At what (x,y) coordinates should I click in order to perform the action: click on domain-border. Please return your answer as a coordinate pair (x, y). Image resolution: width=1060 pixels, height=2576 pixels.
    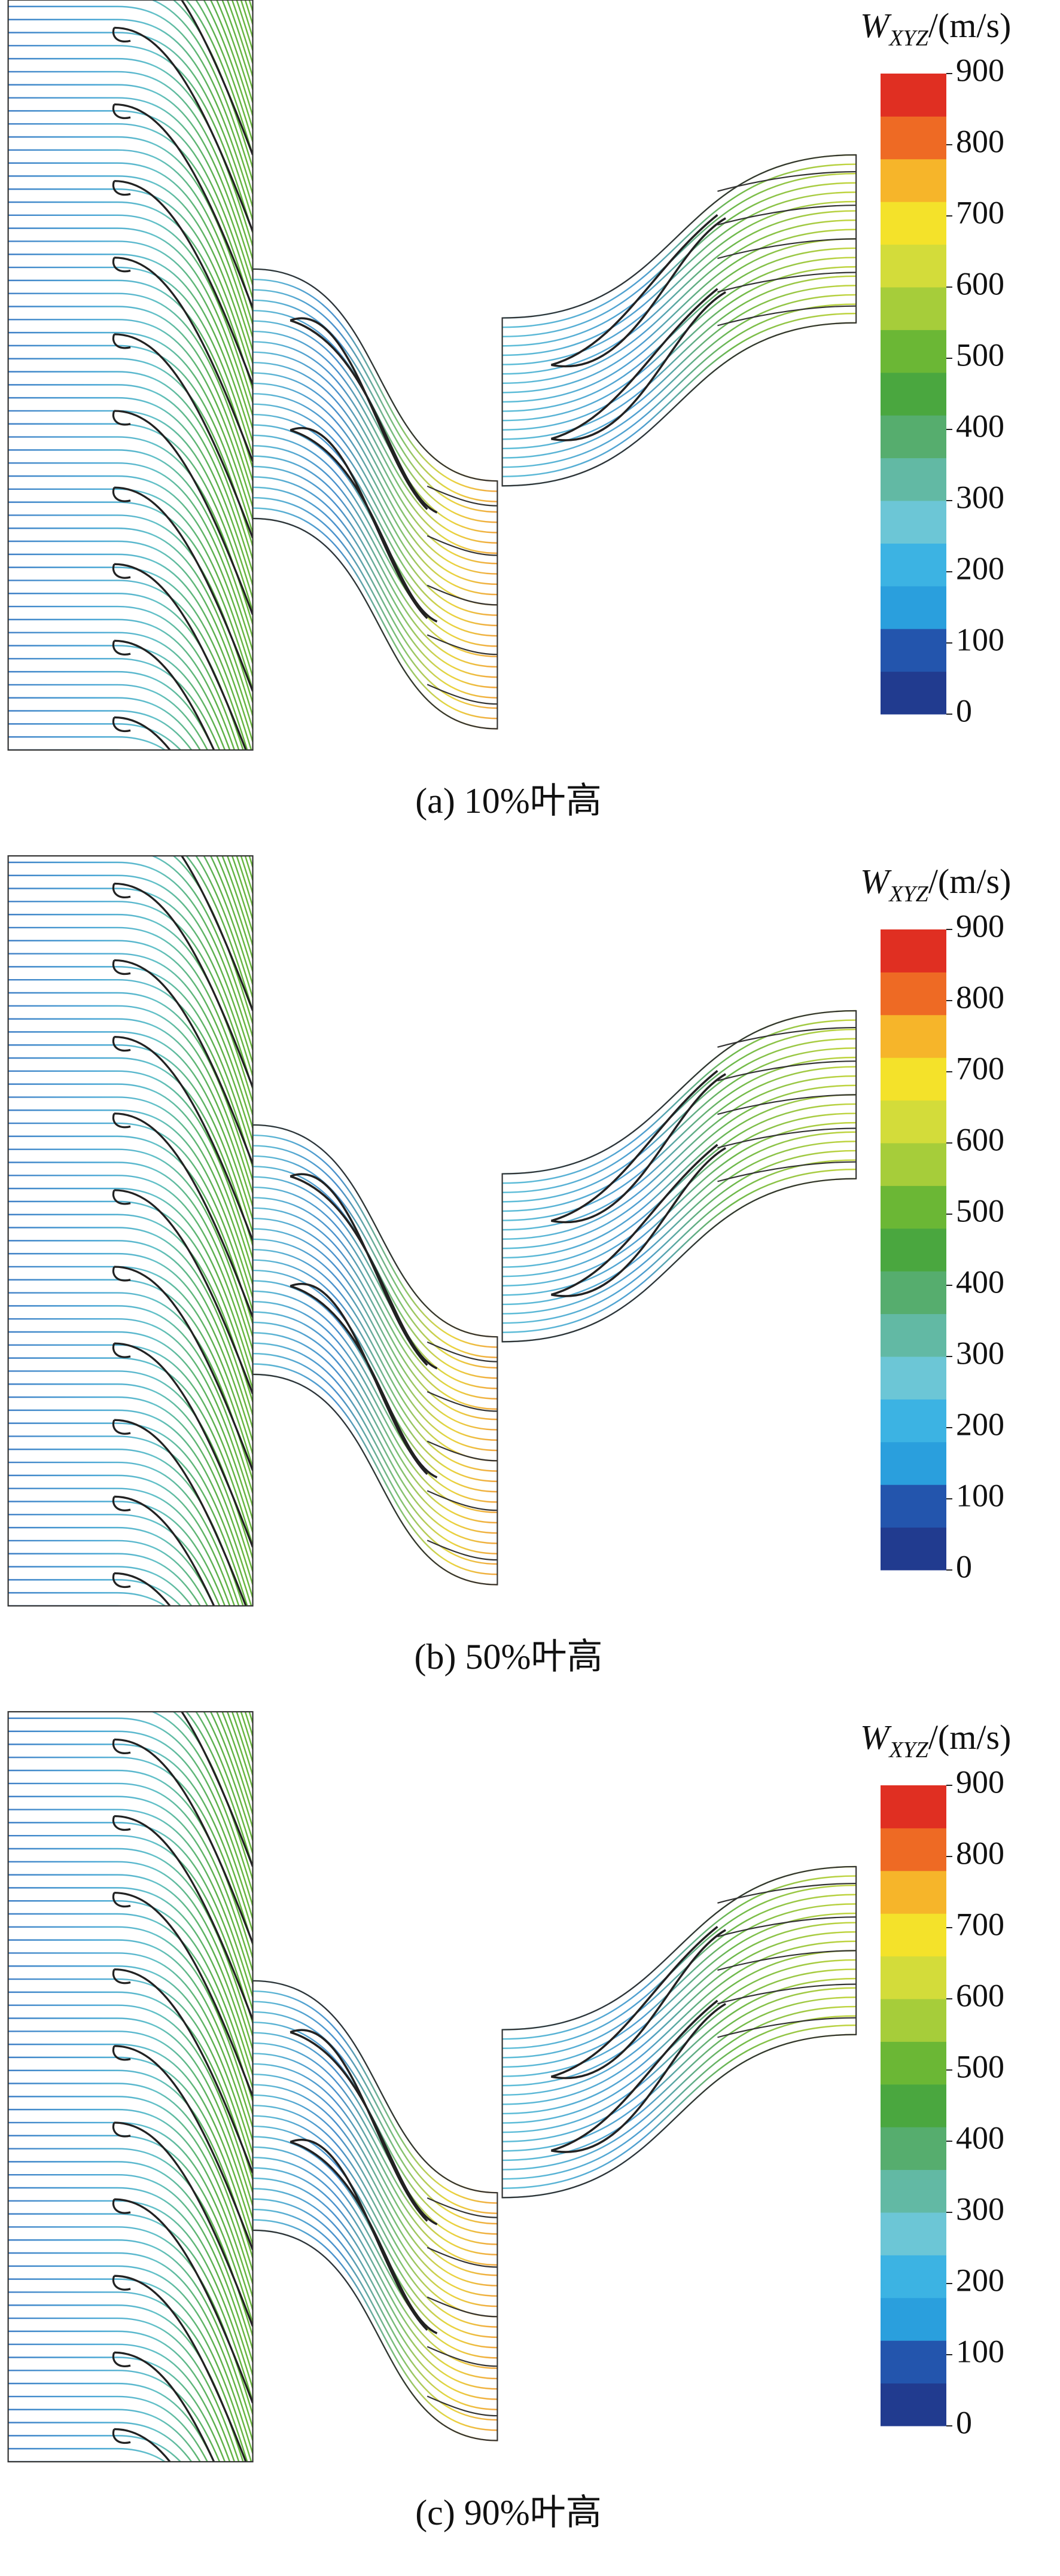
    Looking at the image, I should click on (375, 1355).